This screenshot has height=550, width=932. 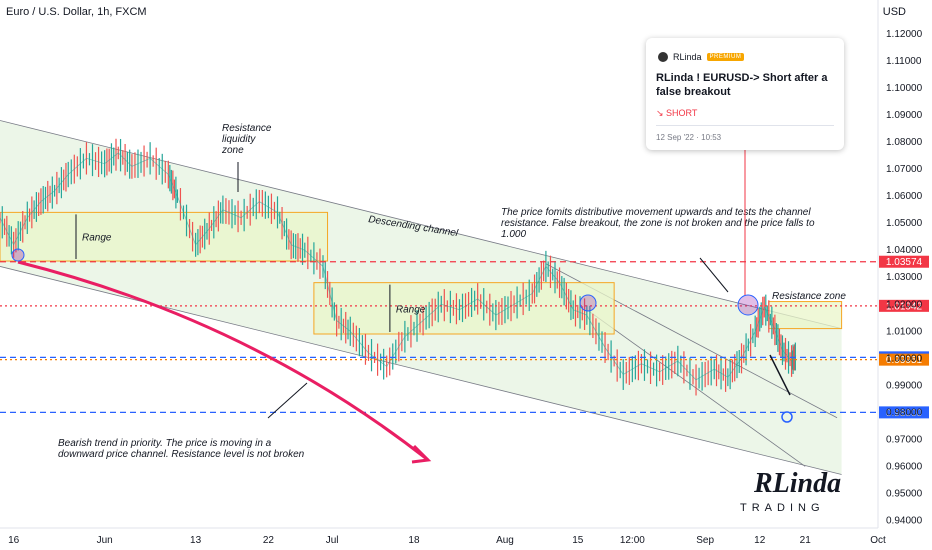 I want to click on x-tick-label: 21, so click(x=806, y=540).